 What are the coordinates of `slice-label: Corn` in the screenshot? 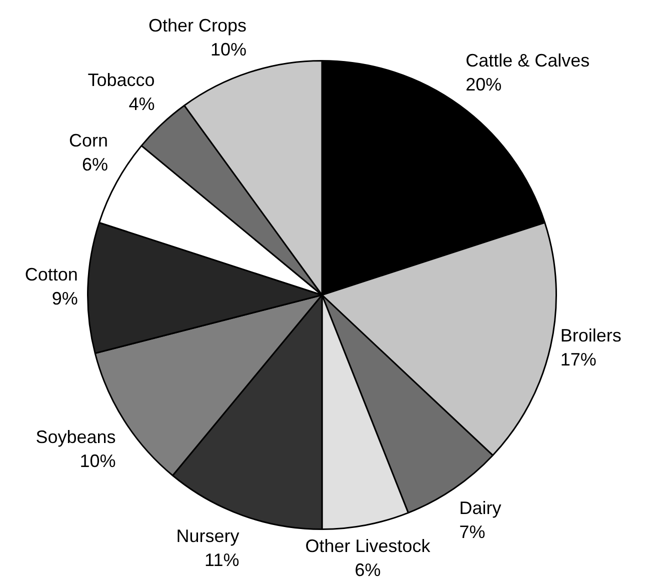 It's located at (88, 140).